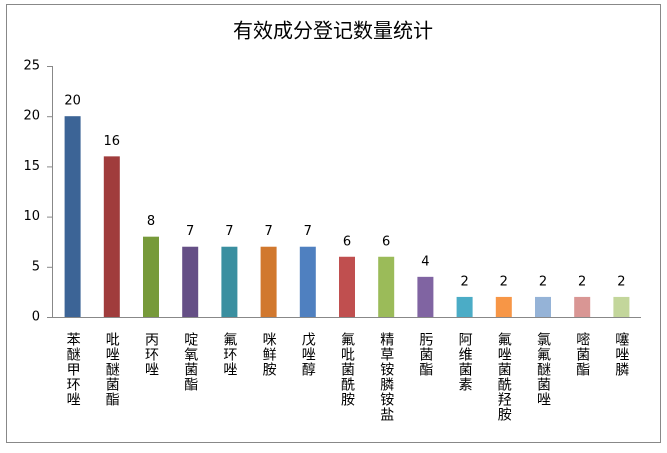 This screenshot has width=667, height=453. What do you see at coordinates (31, 166) in the screenshot?
I see `y-tick-label: 15` at bounding box center [31, 166].